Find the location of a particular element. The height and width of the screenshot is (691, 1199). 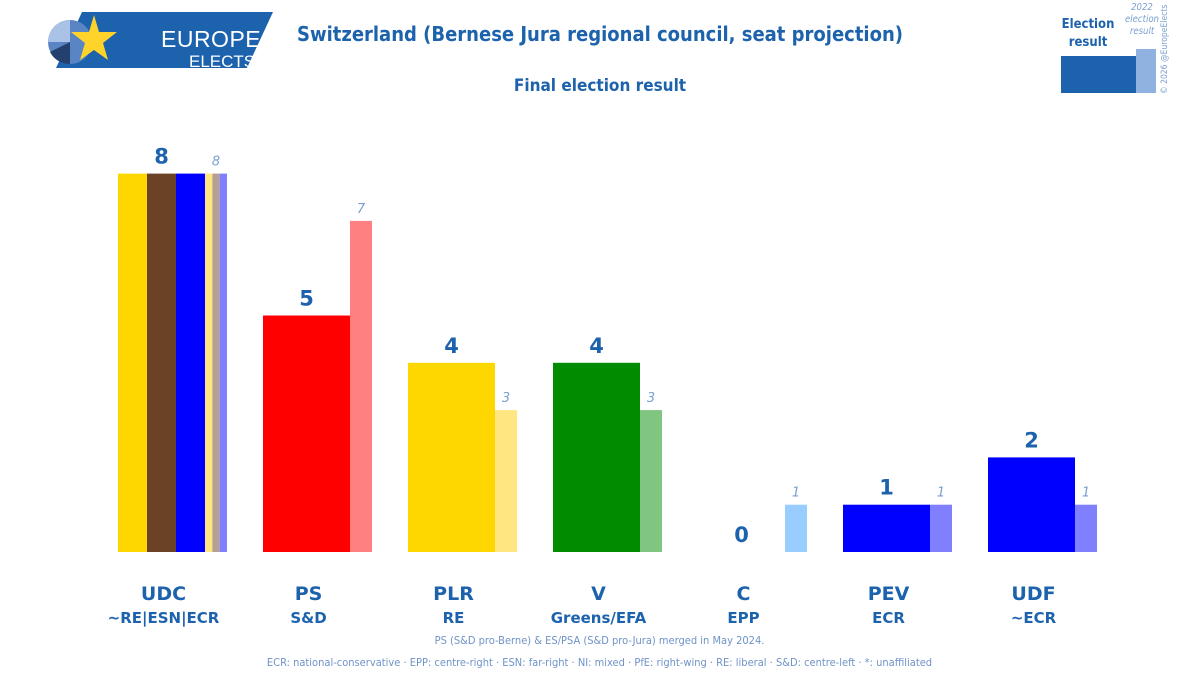

value-label-previous-ps: 7 is located at coordinates (361, 209).